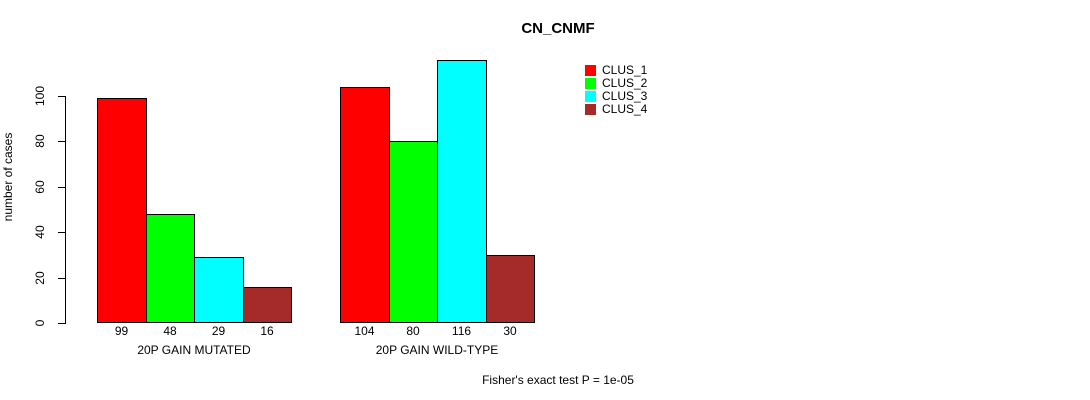  Describe the element at coordinates (218, 331) in the screenshot. I see `bar-value-label: 29` at that location.